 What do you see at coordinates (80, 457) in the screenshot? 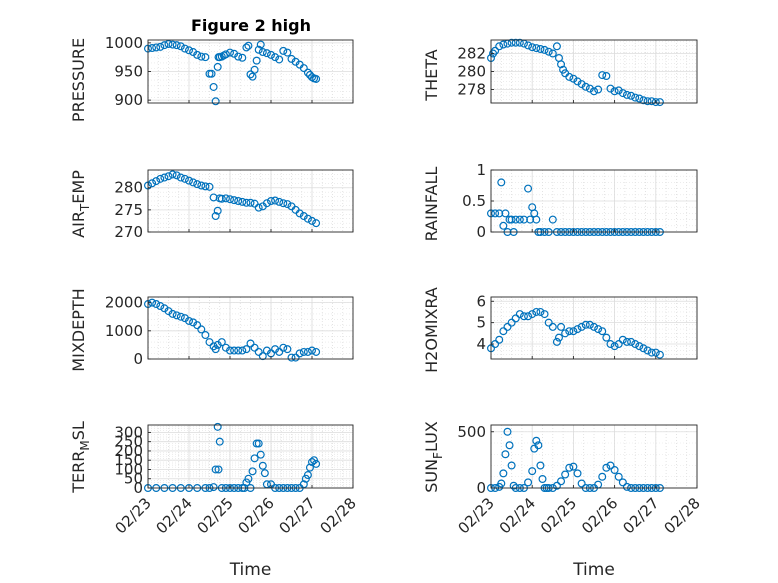
I see `y-axis-label: TERRMSL` at bounding box center [80, 457].